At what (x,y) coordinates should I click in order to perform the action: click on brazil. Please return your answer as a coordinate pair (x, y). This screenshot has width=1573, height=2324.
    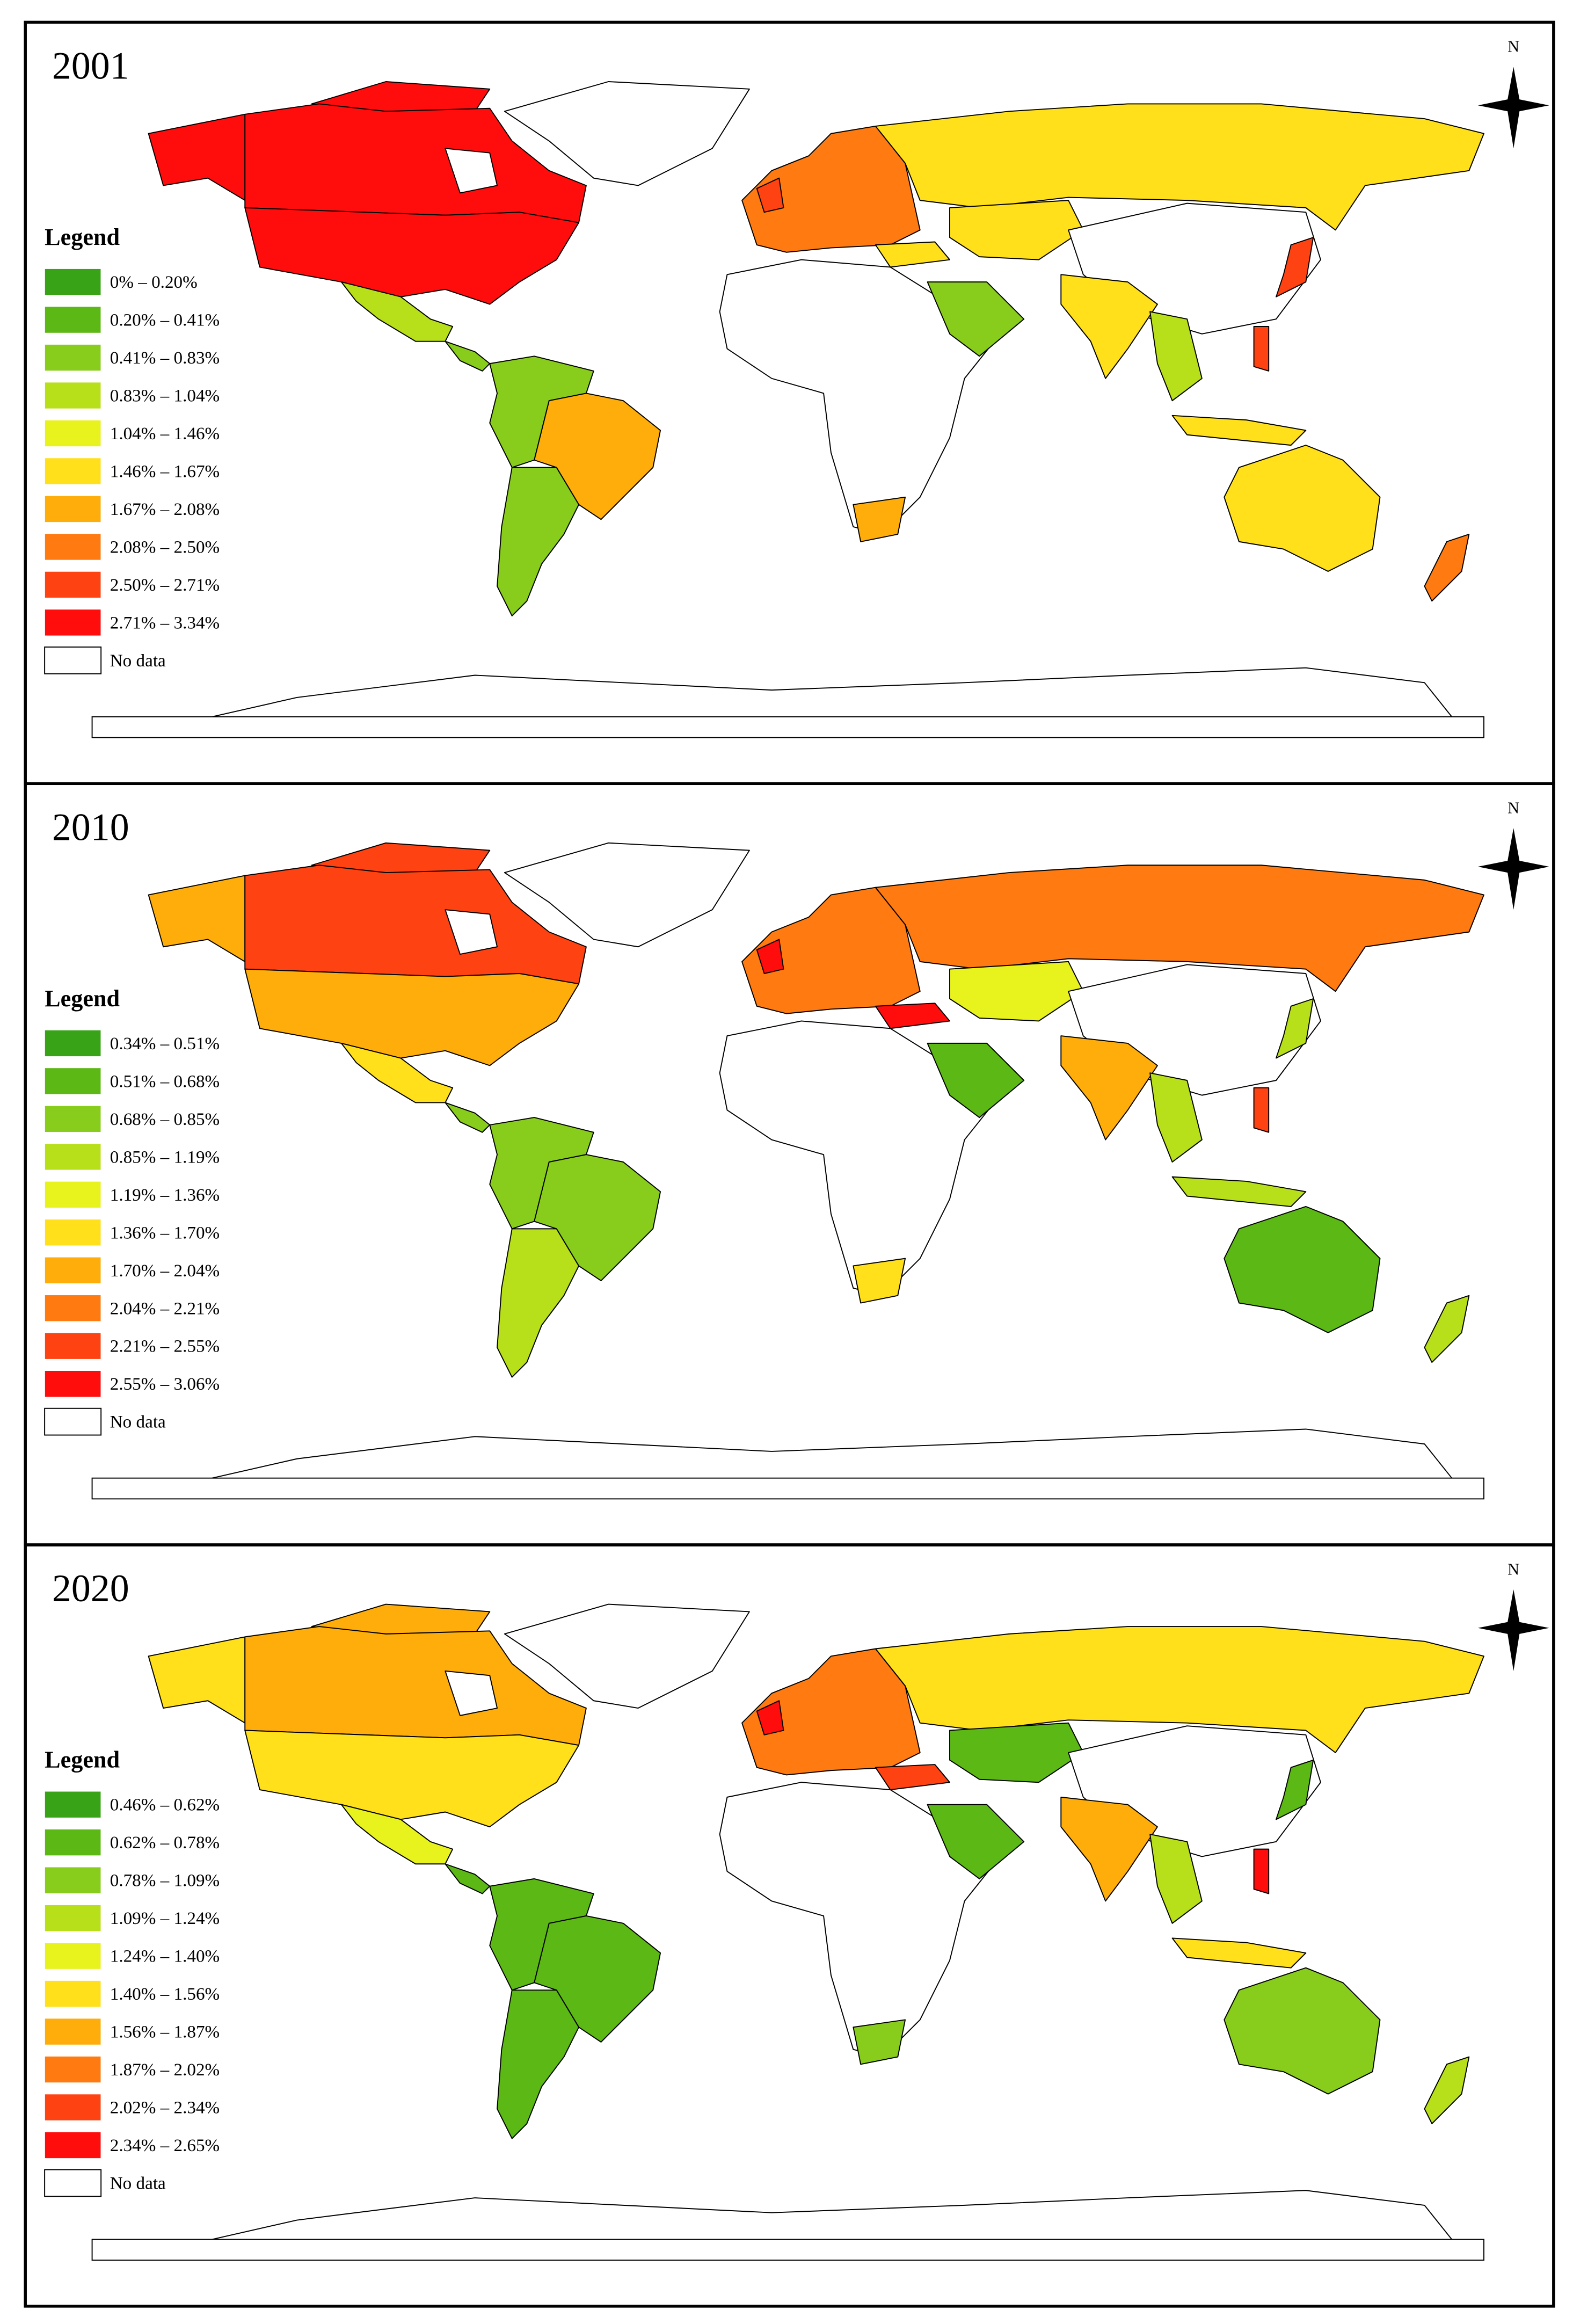
    Looking at the image, I should click on (597, 1979).